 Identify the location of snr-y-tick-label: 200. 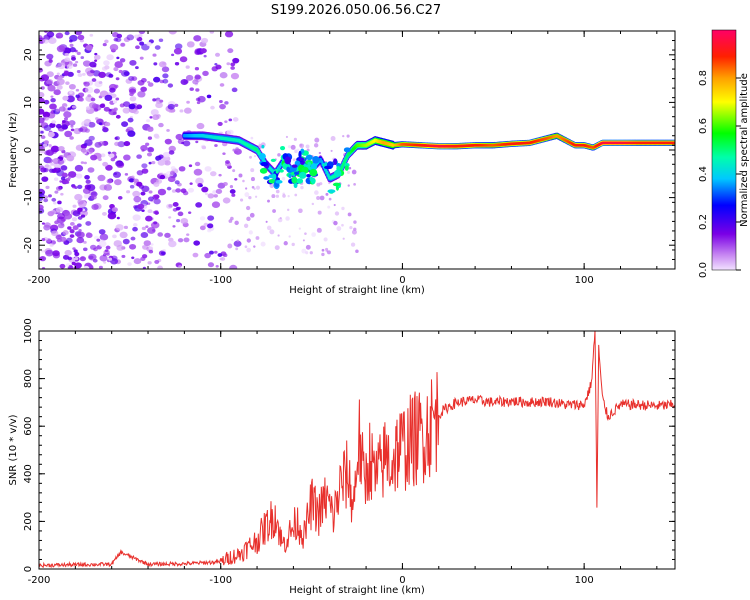
(28, 521).